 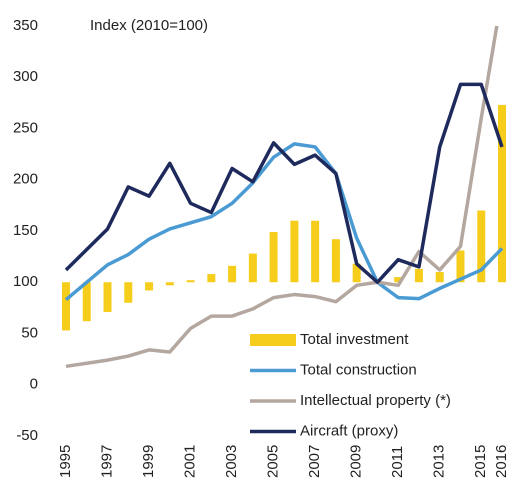 What do you see at coordinates (273, 461) in the screenshot?
I see `x-tick-label: 2005` at bounding box center [273, 461].